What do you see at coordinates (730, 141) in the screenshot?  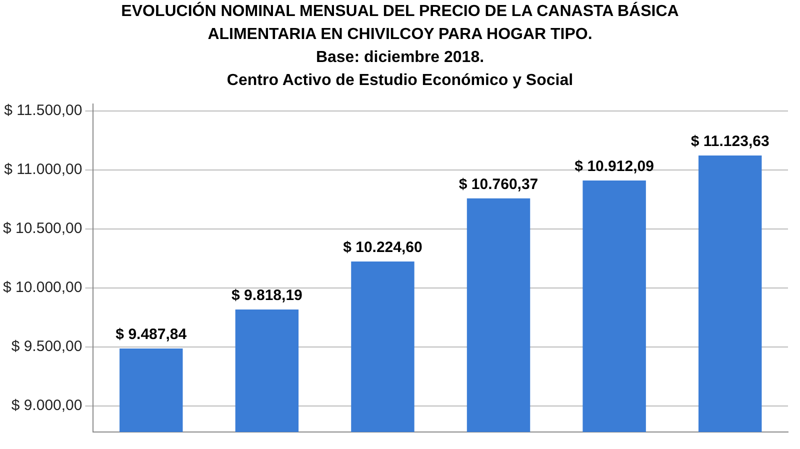 I see `data-label: $ 11.123,63` at bounding box center [730, 141].